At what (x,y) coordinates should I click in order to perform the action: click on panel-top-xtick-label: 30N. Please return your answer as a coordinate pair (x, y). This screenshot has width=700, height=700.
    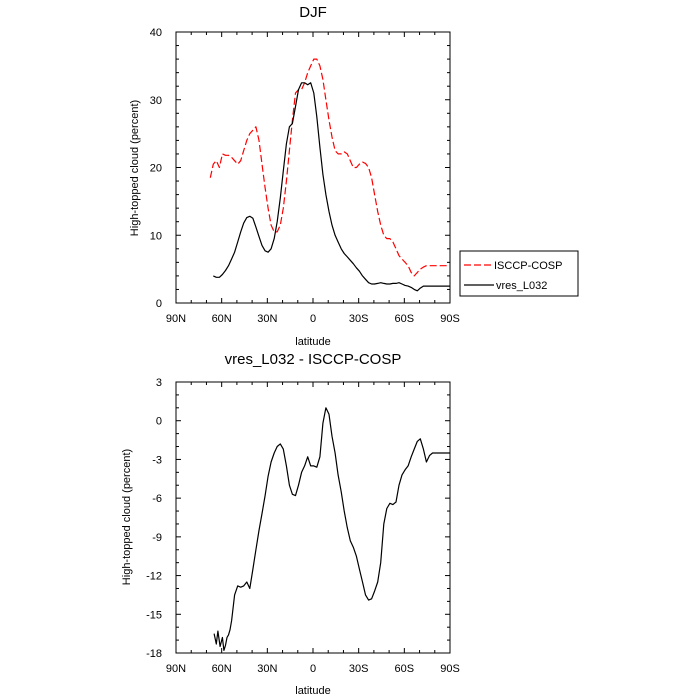
    Looking at the image, I should click on (267, 319).